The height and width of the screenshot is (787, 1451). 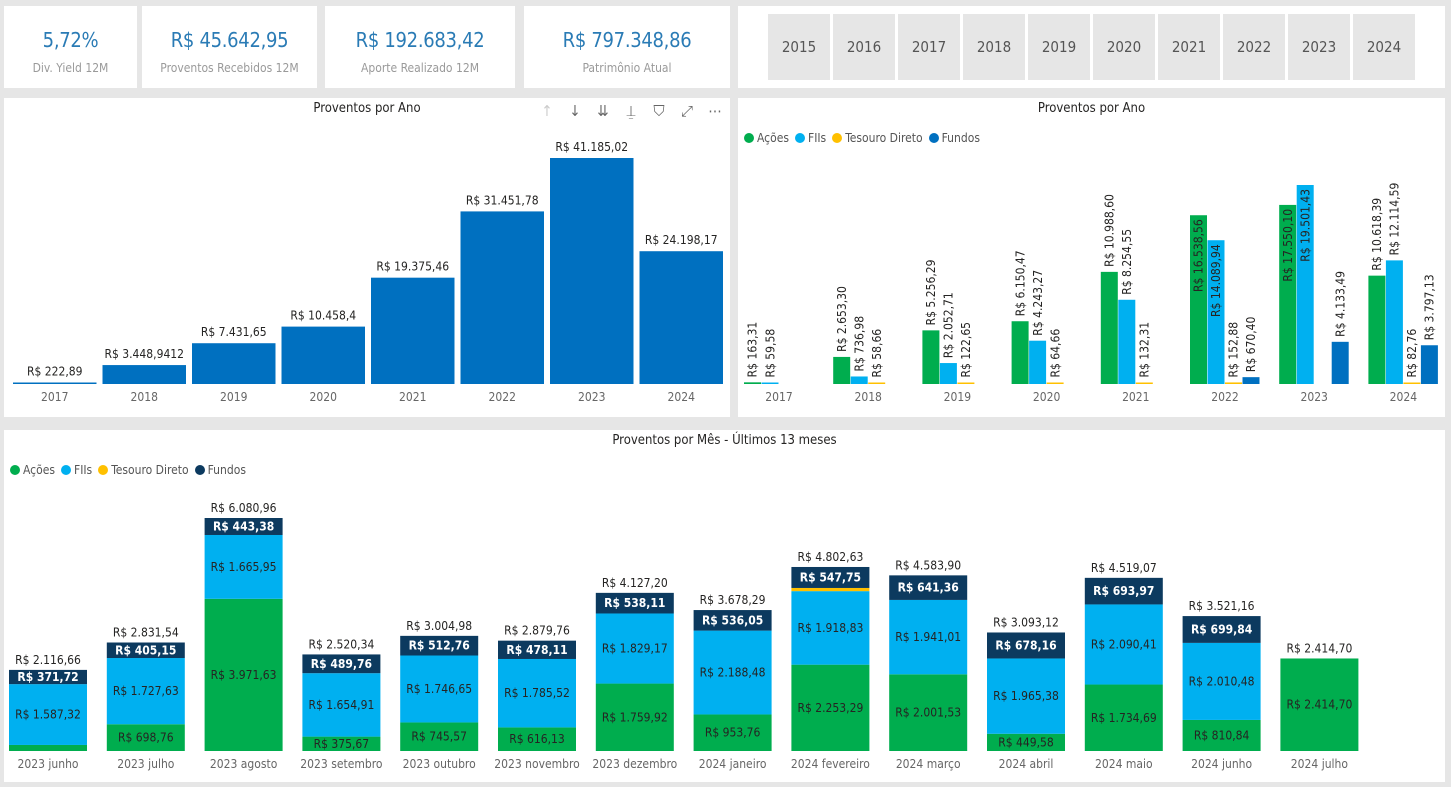 What do you see at coordinates (681, 317) in the screenshot?
I see `bar-2024` at bounding box center [681, 317].